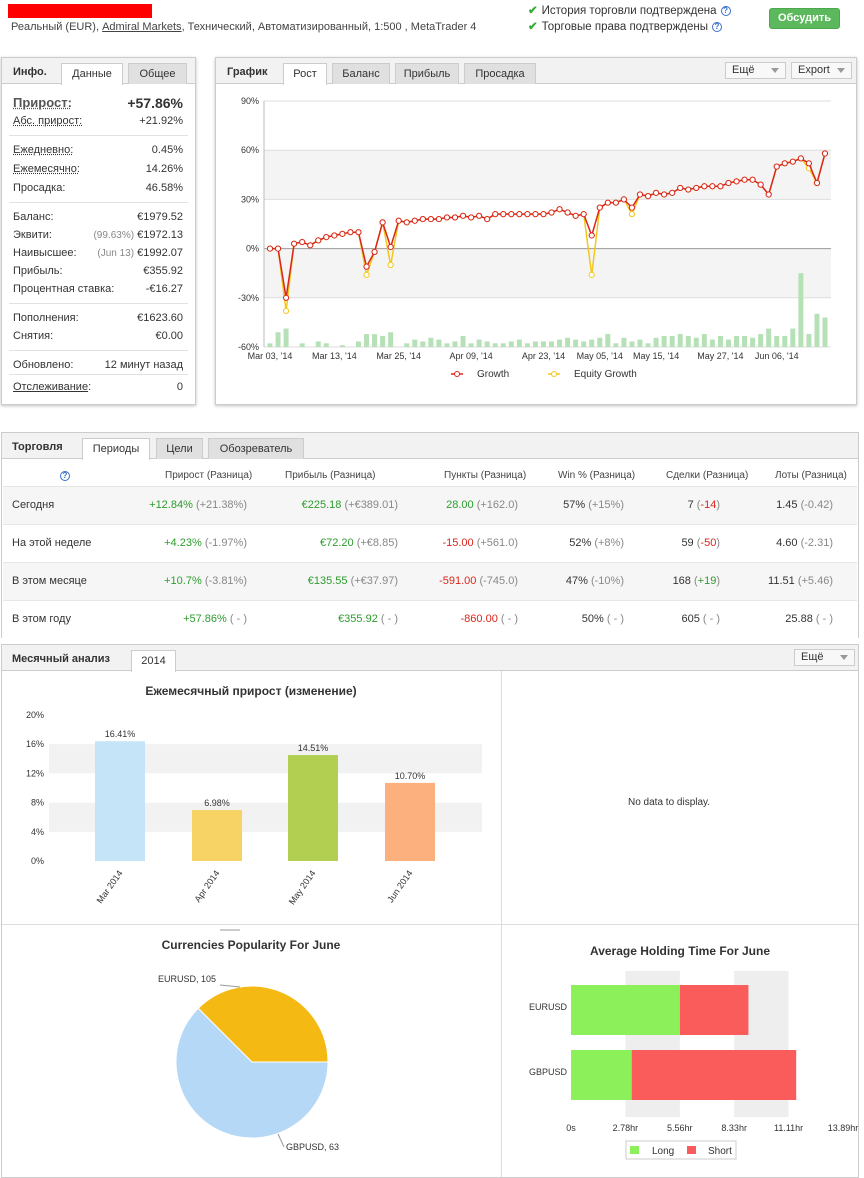 This screenshot has width=864, height=1178. I want to click on pie-slice, so click(263, 1024).